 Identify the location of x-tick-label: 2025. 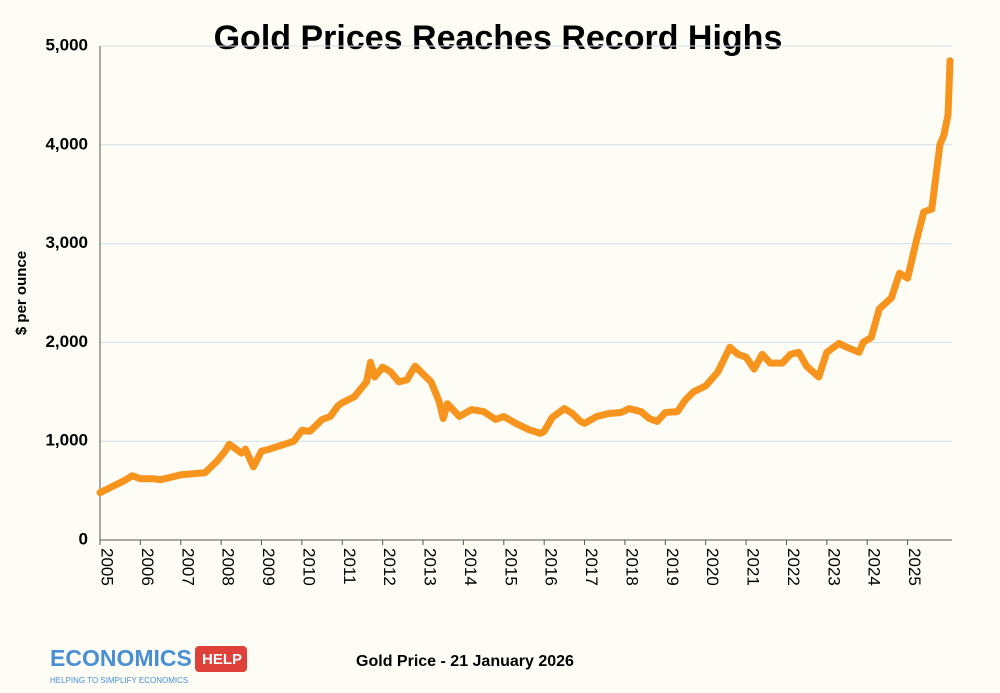
(914, 567).